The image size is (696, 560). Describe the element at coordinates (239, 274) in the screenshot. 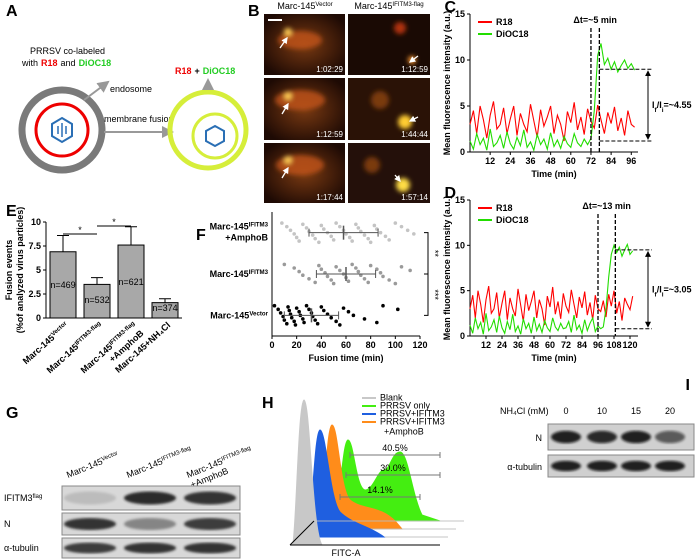

I see `row-label: Marc-145IFITM3` at that location.